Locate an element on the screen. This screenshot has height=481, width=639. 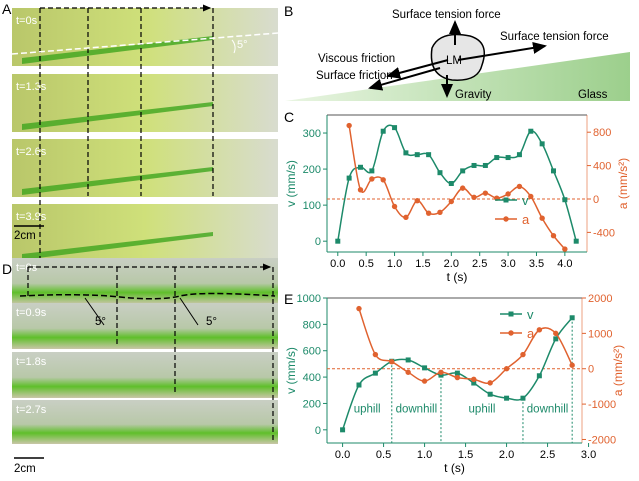
time-label: t=1.3s is located at coordinates (31, 87).